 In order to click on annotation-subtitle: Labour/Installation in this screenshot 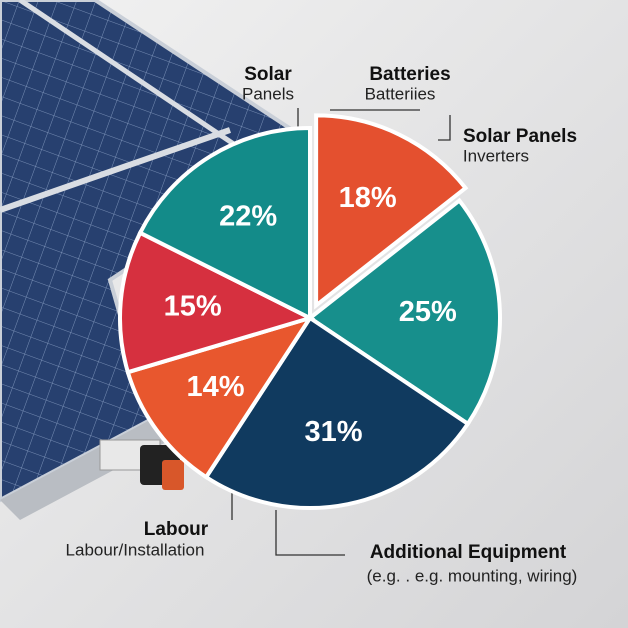, I will do `click(135, 549)`.